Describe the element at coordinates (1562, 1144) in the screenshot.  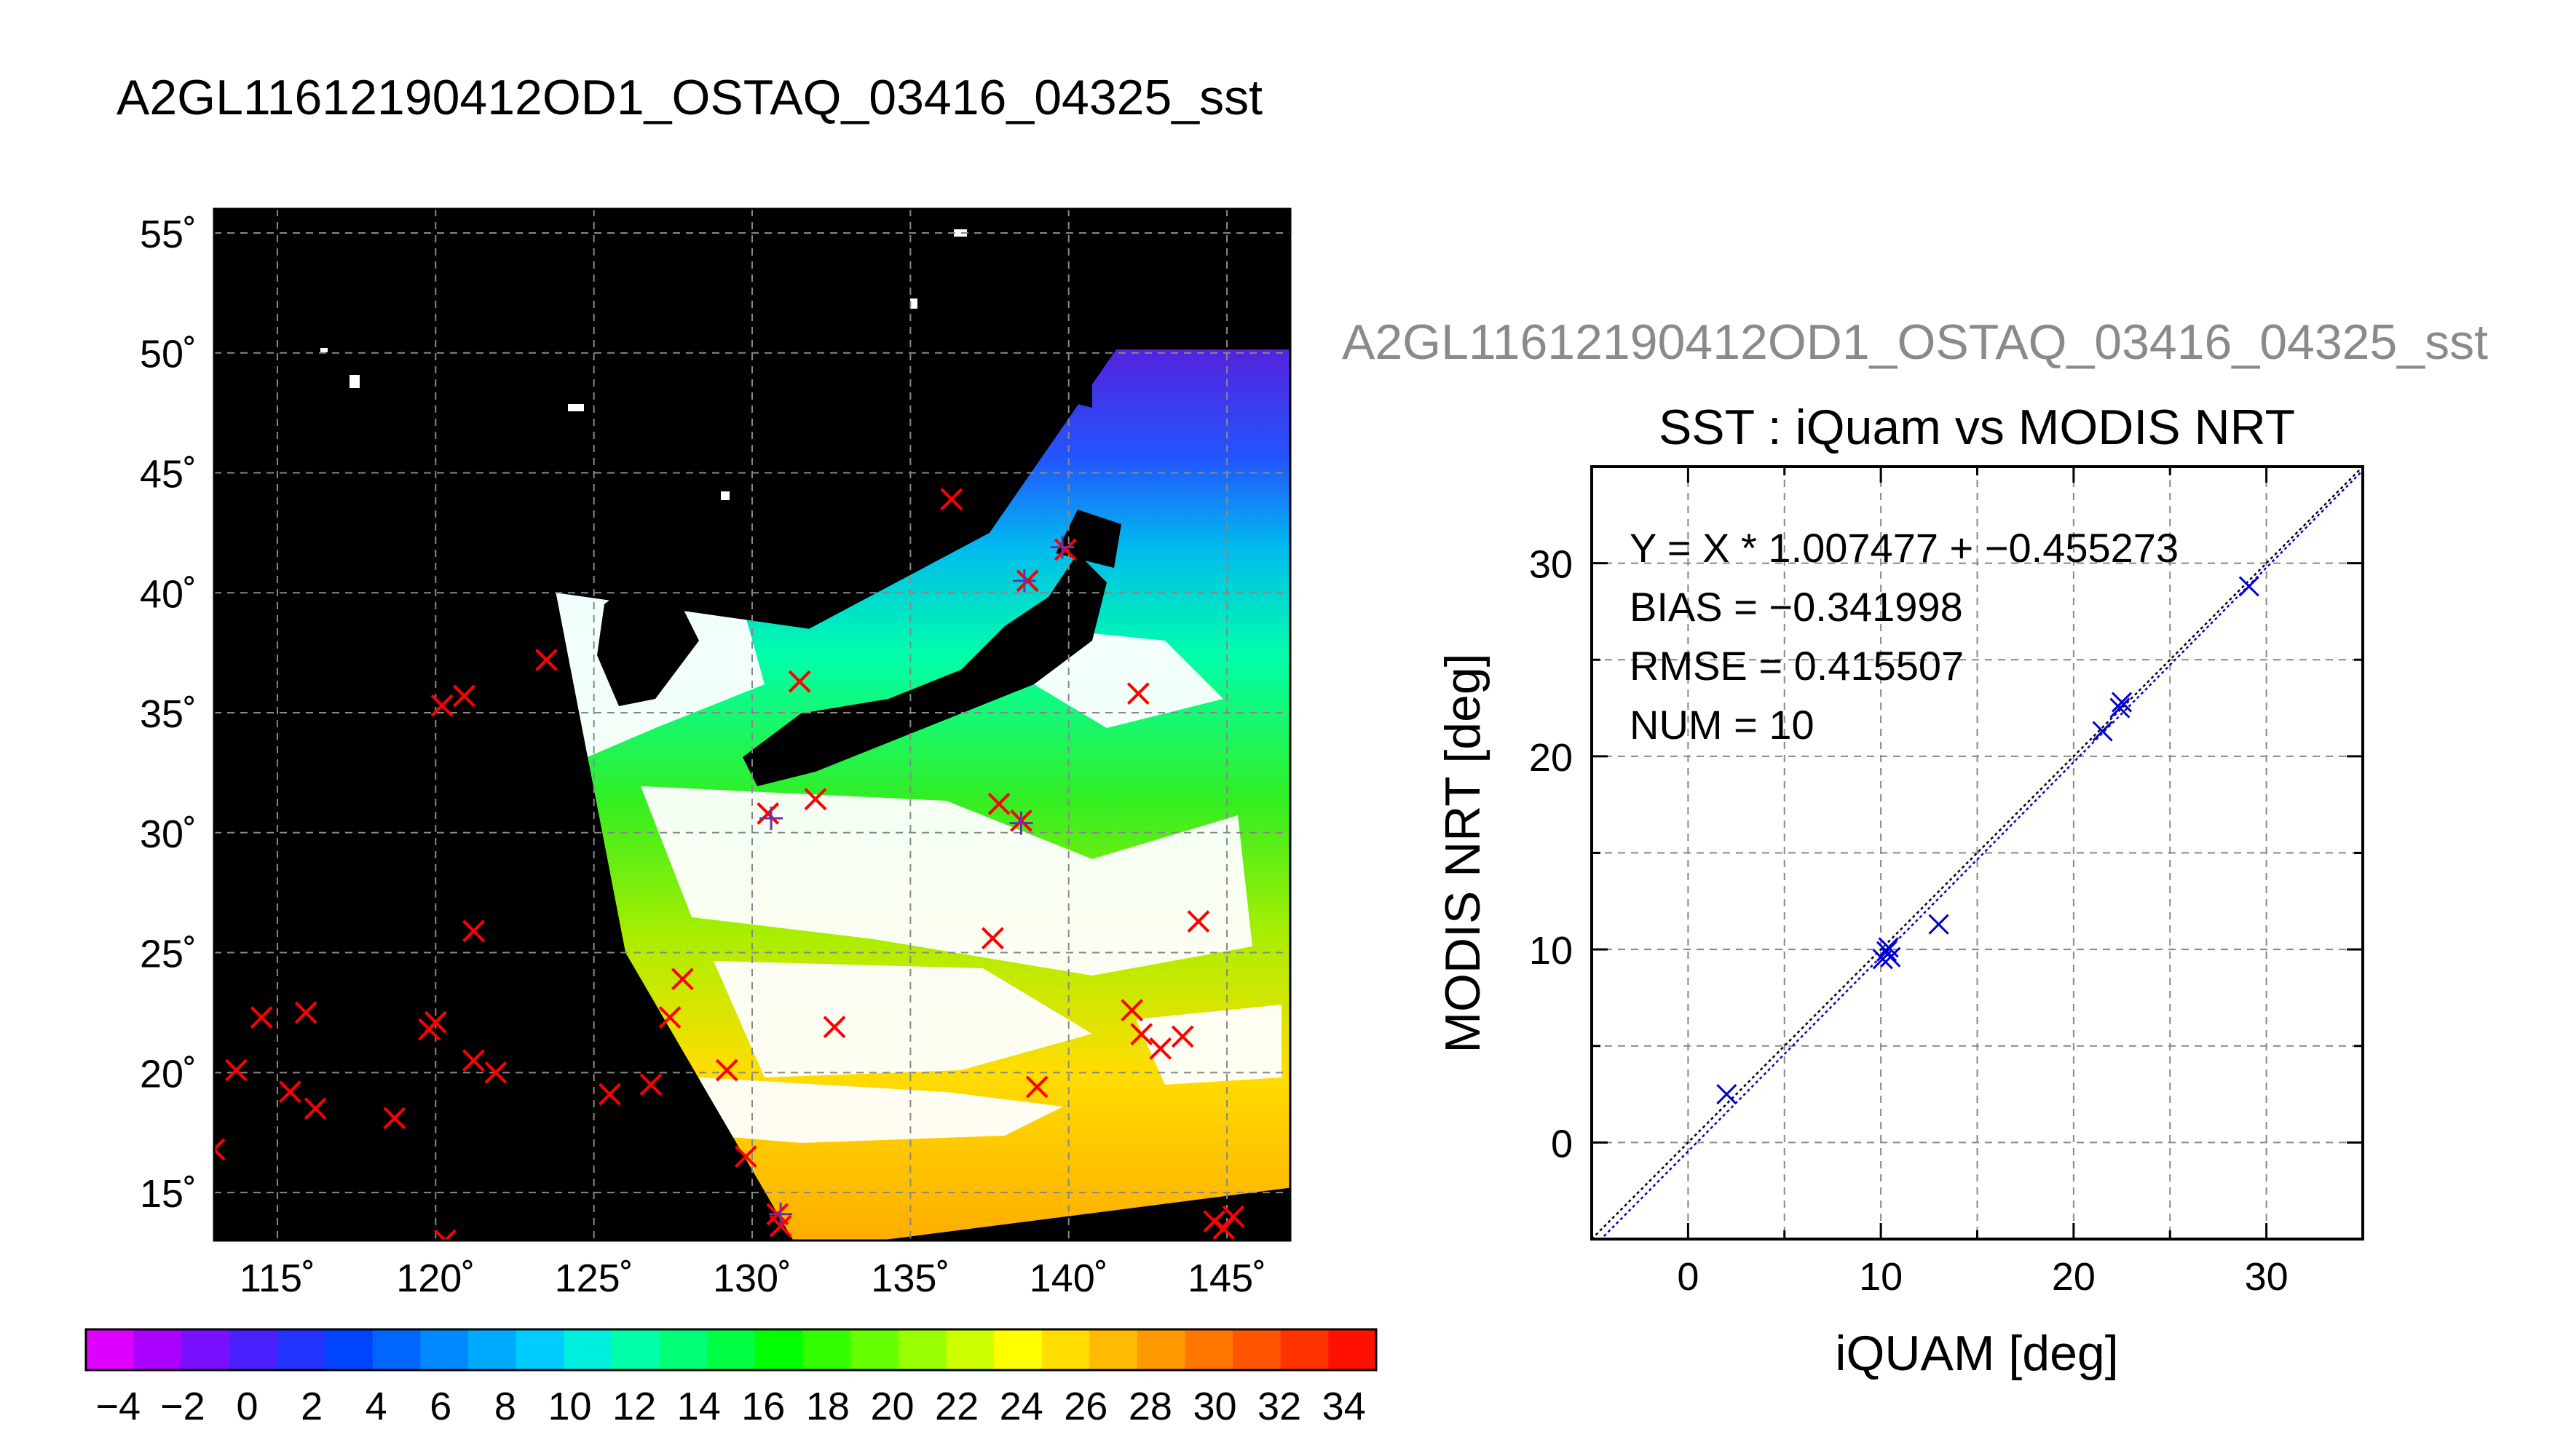
I see `y-tick-label: 0` at that location.